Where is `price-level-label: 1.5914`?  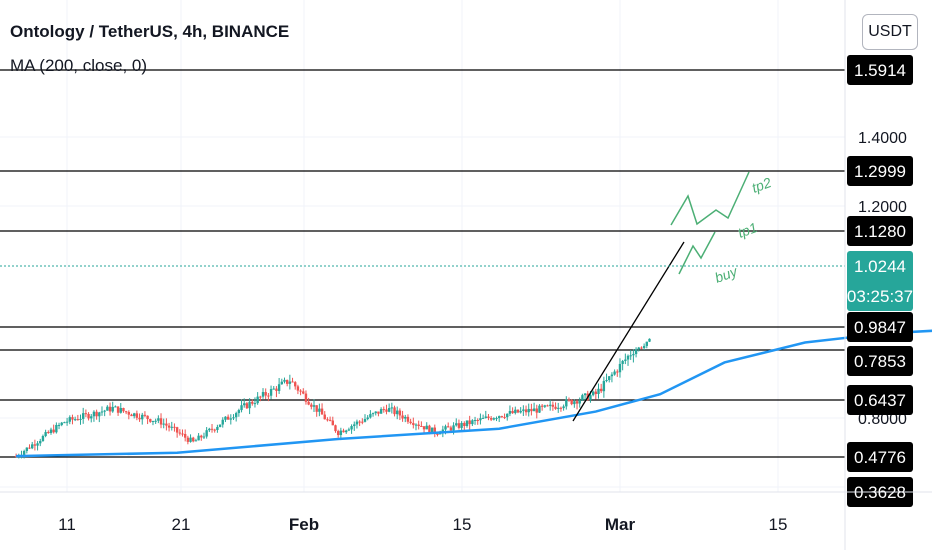
price-level-label: 1.5914 is located at coordinates (880, 70).